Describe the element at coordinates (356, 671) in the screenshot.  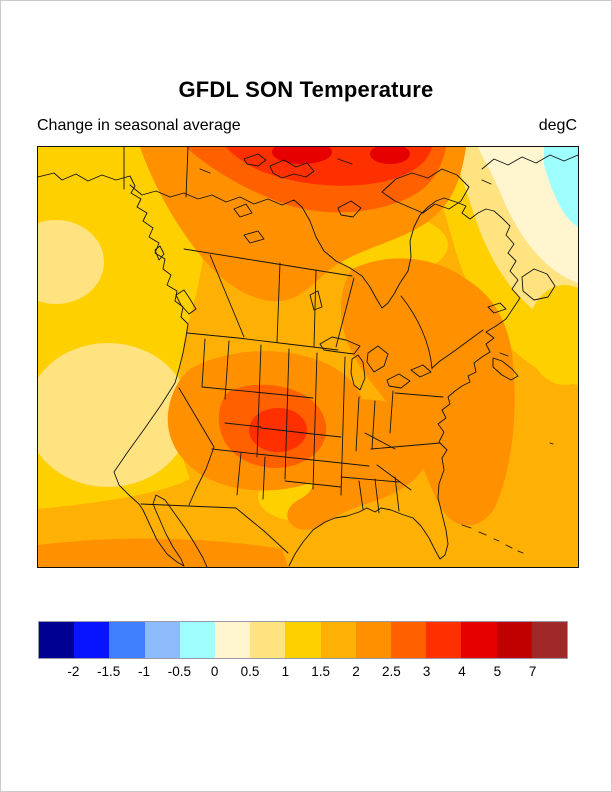
I see `colorbar-tick-label: 2` at that location.